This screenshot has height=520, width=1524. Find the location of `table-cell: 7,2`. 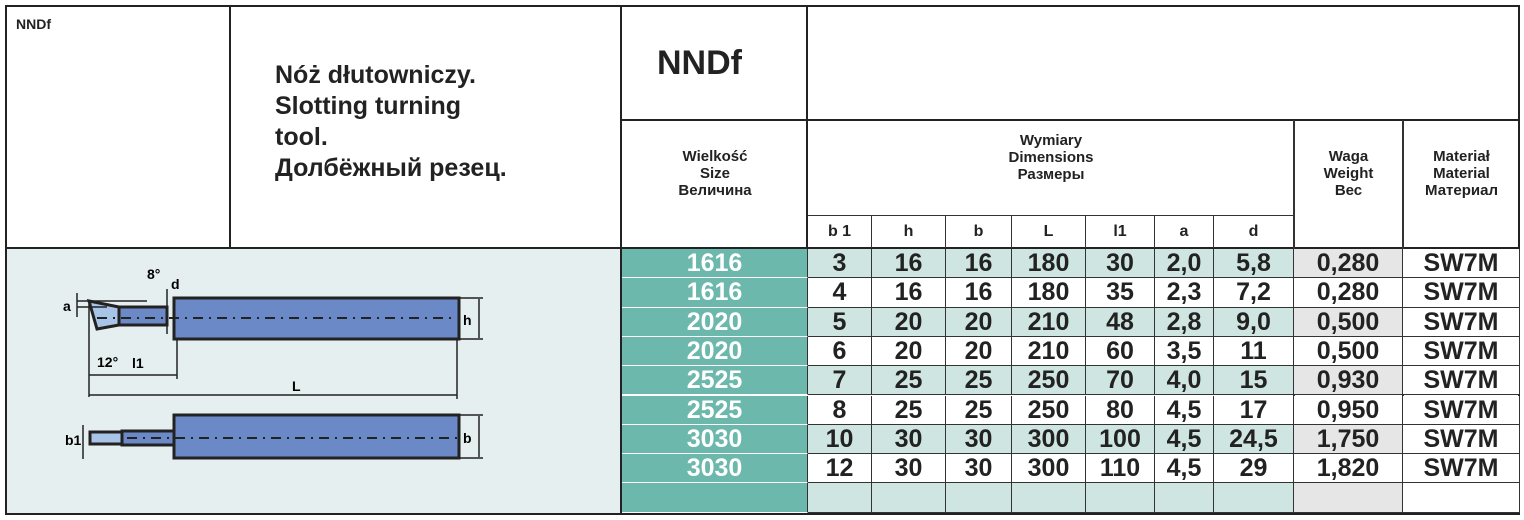

table-cell: 7,2 is located at coordinates (1254, 293).